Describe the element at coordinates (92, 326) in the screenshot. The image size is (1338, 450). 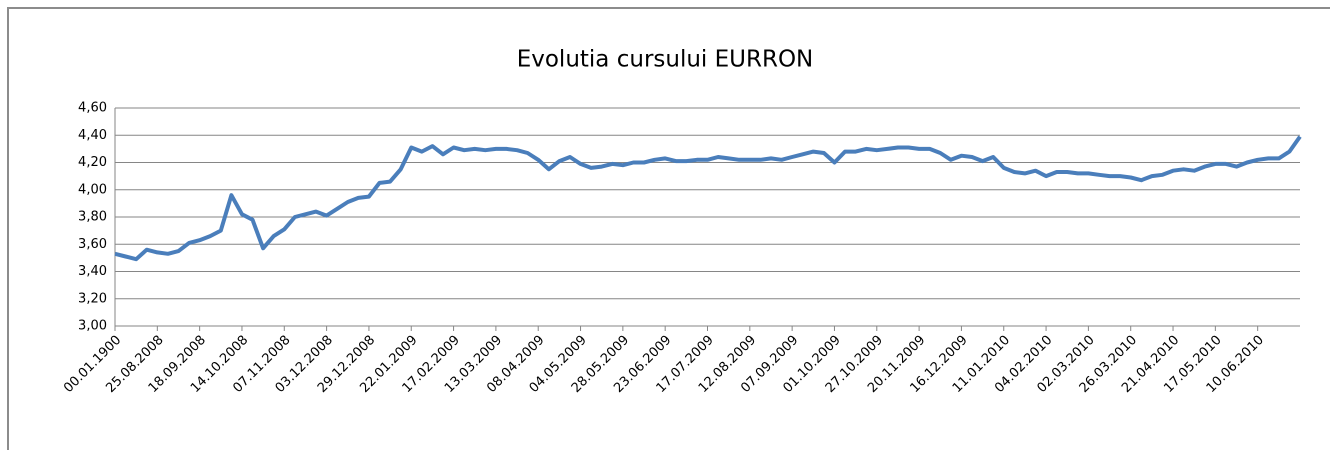
I see `y-tick-label: 3,00` at that location.